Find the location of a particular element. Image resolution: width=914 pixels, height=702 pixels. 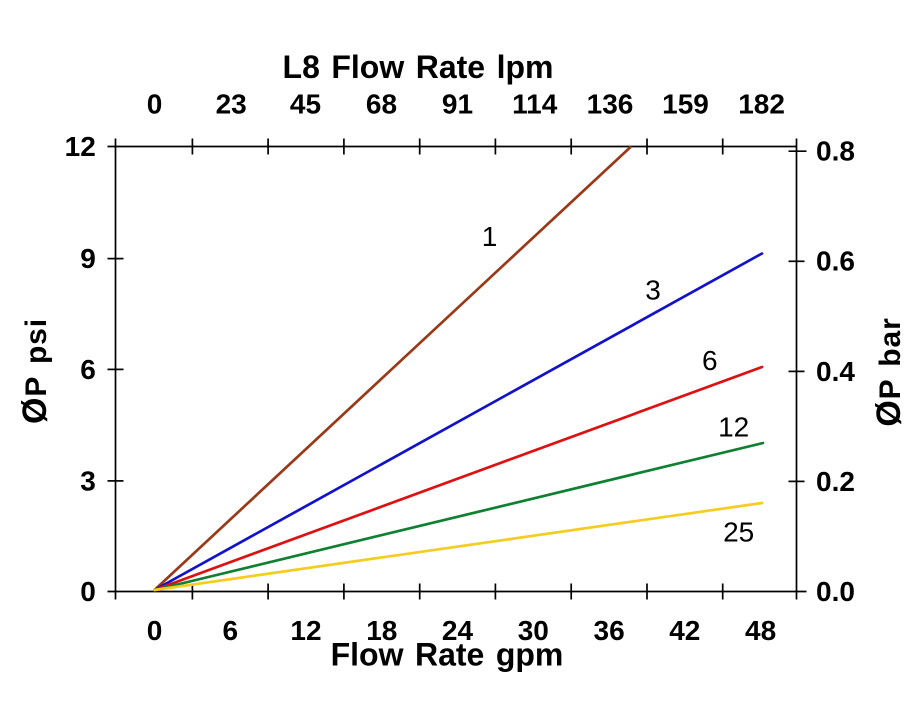

svg-text: 42 is located at coordinates (684, 630).